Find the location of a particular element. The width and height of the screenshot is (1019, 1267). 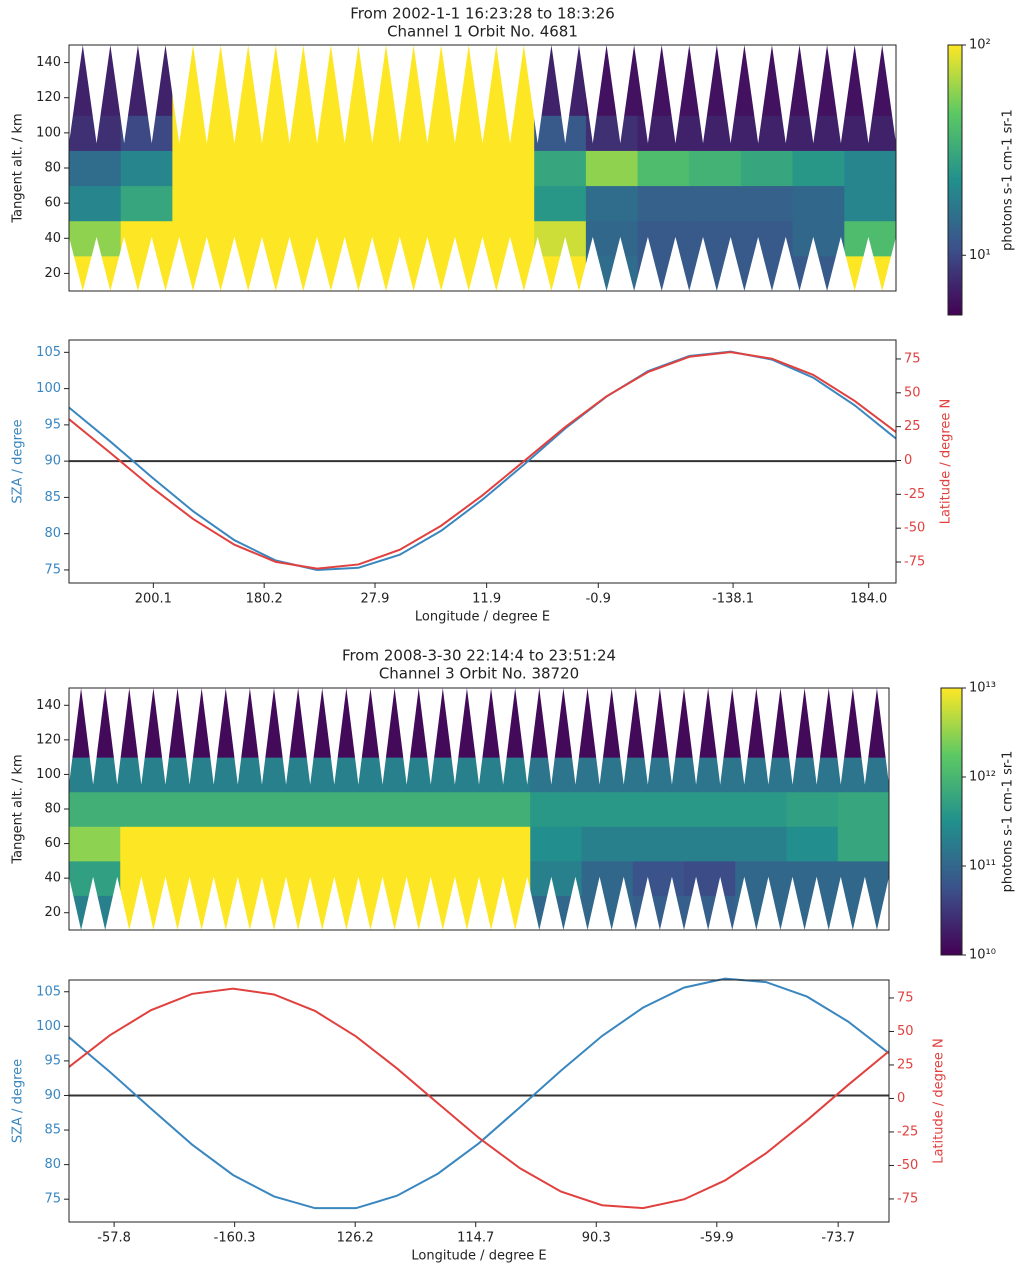

x-tick-label: 11.9 is located at coordinates (486, 599).